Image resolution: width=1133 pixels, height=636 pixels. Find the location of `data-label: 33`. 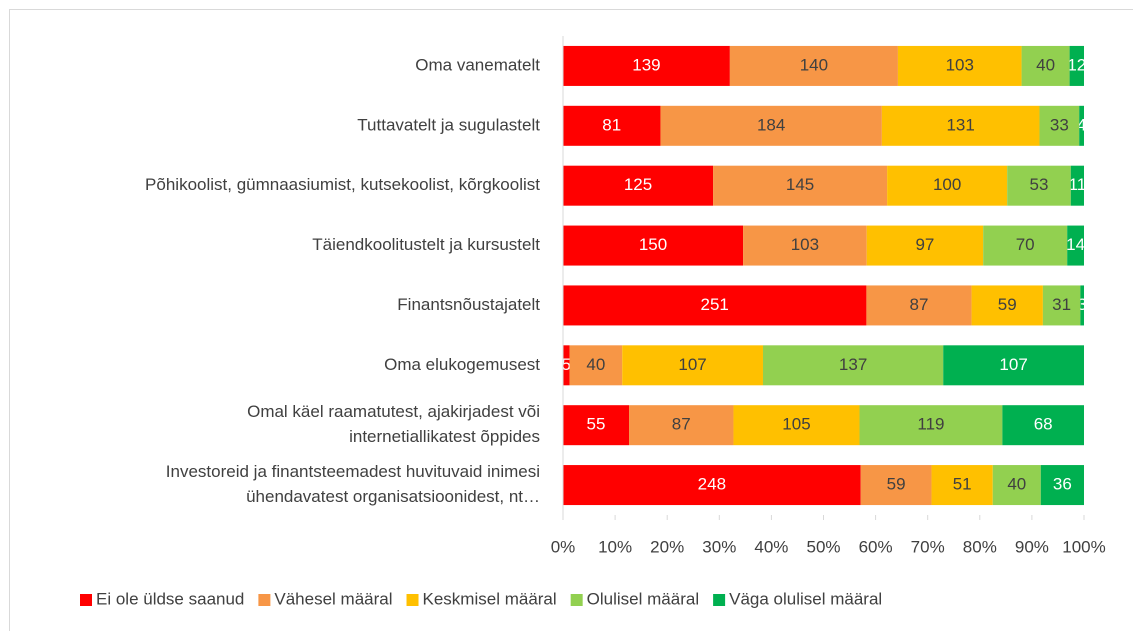

data-label: 33 is located at coordinates (1059, 124).